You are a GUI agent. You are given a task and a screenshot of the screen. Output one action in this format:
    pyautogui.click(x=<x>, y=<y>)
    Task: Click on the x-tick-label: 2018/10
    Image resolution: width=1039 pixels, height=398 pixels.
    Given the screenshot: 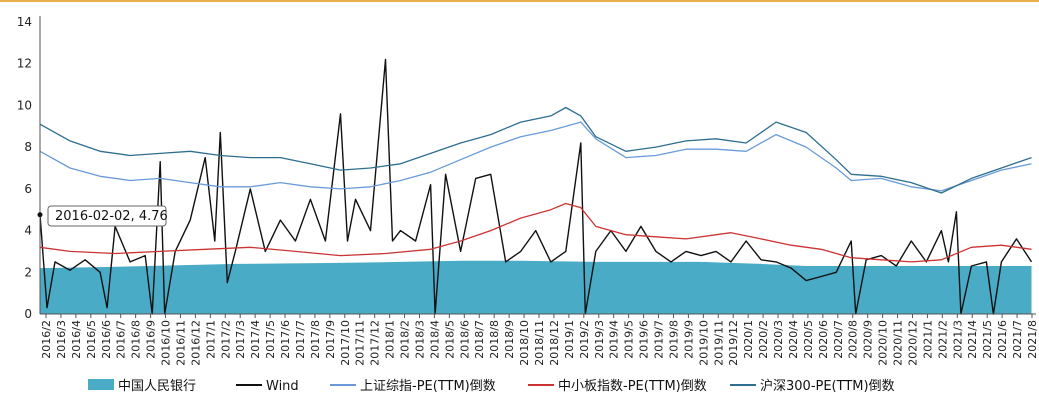 What is the action you would take?
    pyautogui.click(x=524, y=343)
    